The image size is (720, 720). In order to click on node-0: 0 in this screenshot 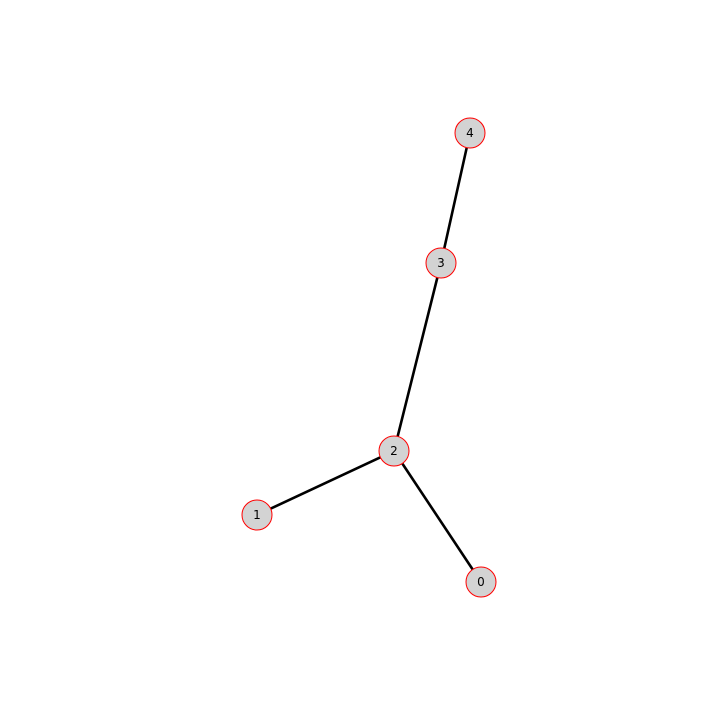, I will do `click(481, 582)`.